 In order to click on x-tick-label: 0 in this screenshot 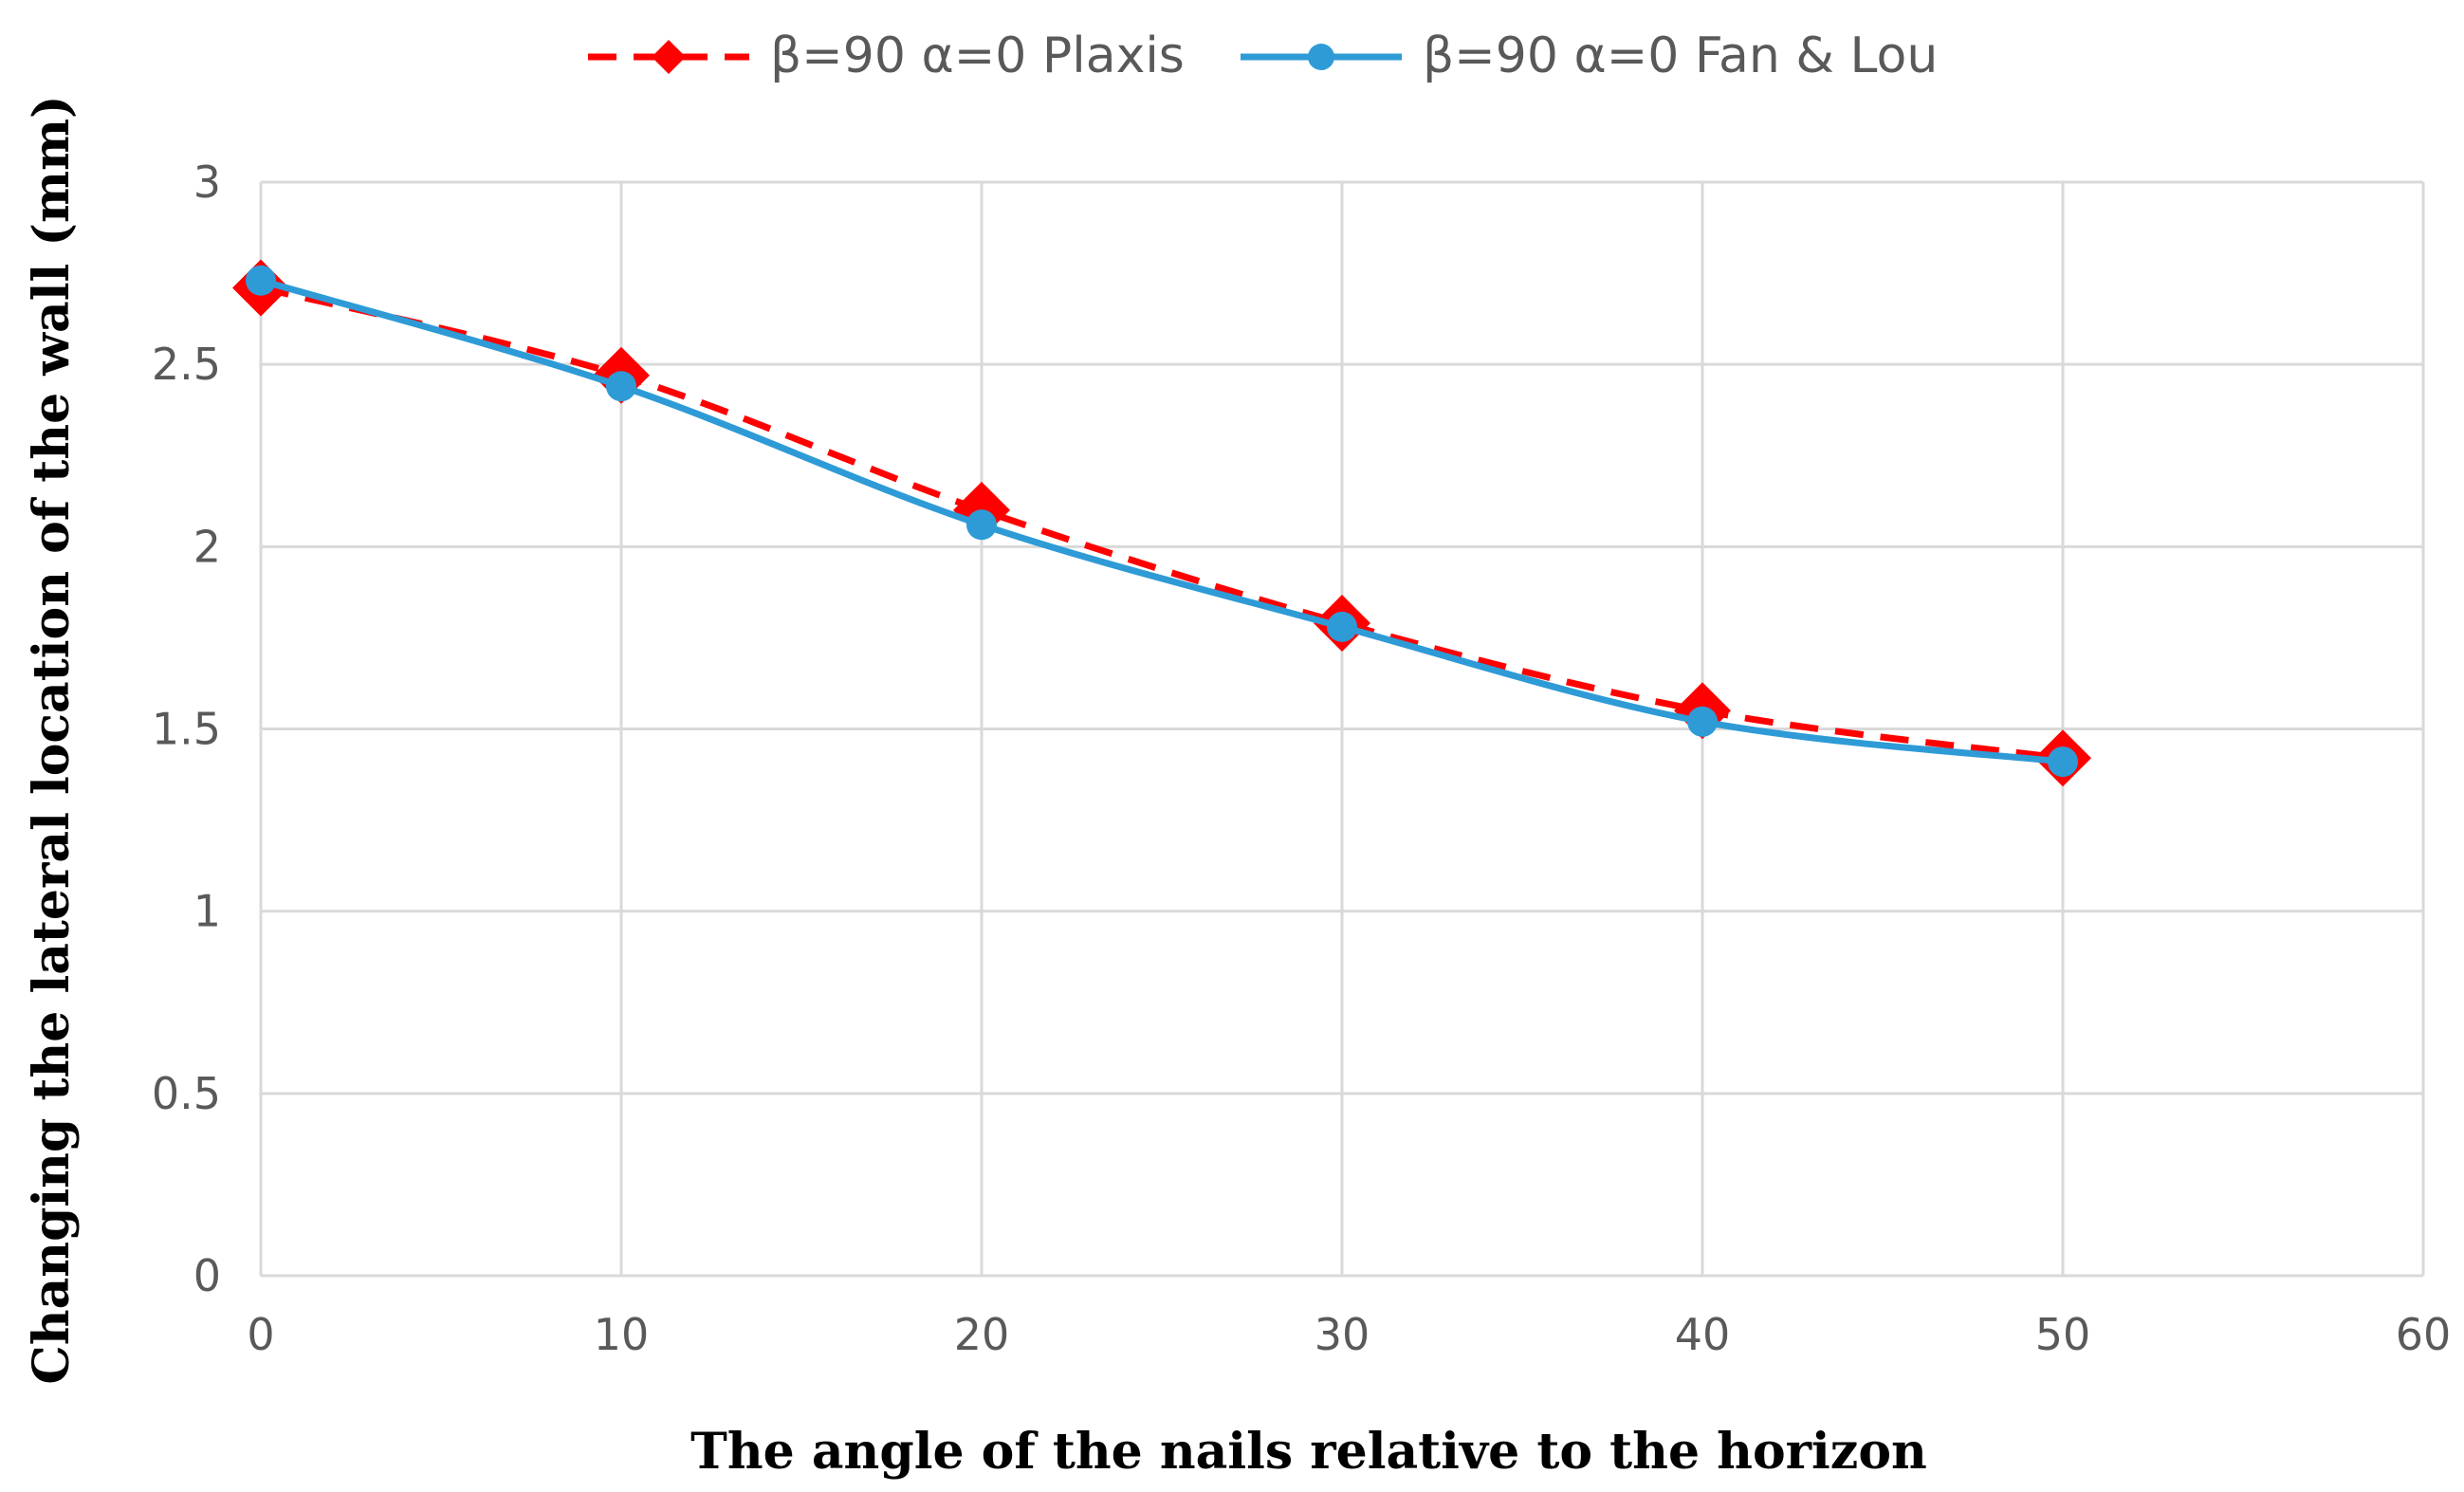, I will do `click(260, 1334)`.